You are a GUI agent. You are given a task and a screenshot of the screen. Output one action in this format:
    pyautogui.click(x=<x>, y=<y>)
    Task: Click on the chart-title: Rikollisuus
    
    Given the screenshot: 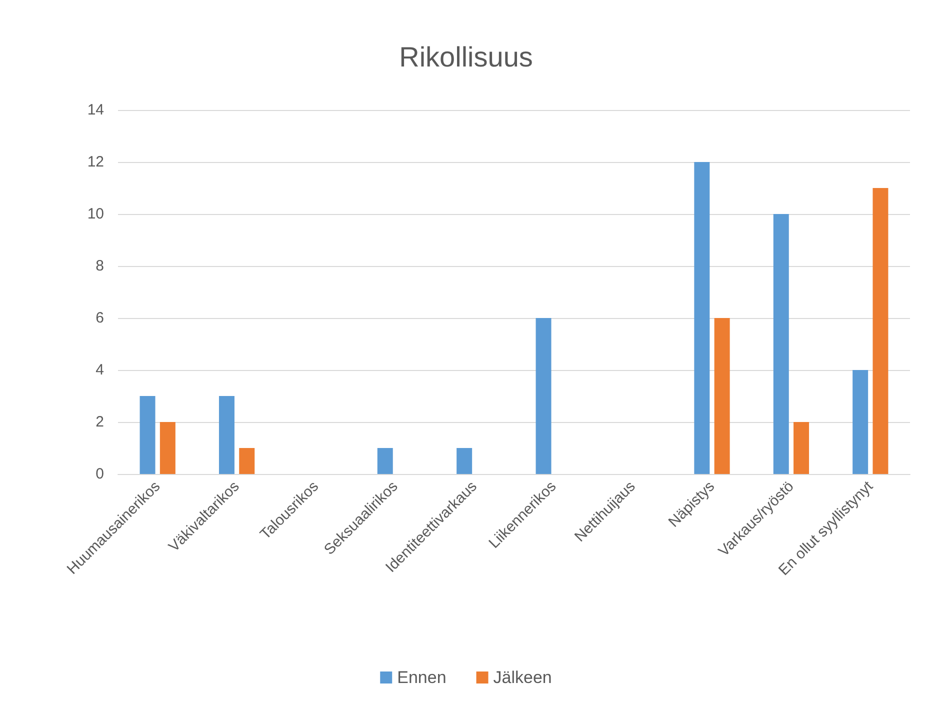 What is the action you would take?
    pyautogui.click(x=466, y=57)
    